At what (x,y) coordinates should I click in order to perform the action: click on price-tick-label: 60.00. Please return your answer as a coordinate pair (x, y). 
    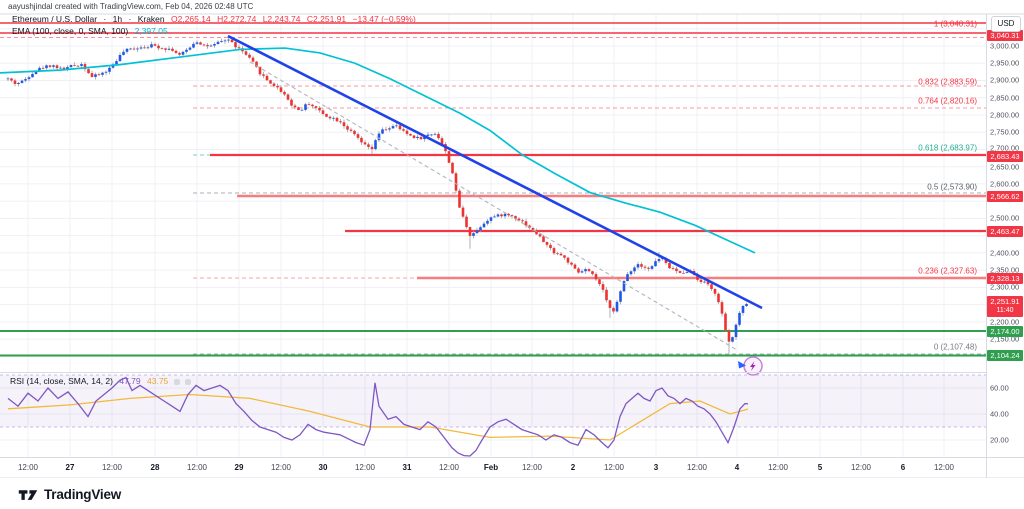
    Looking at the image, I should click on (999, 388).